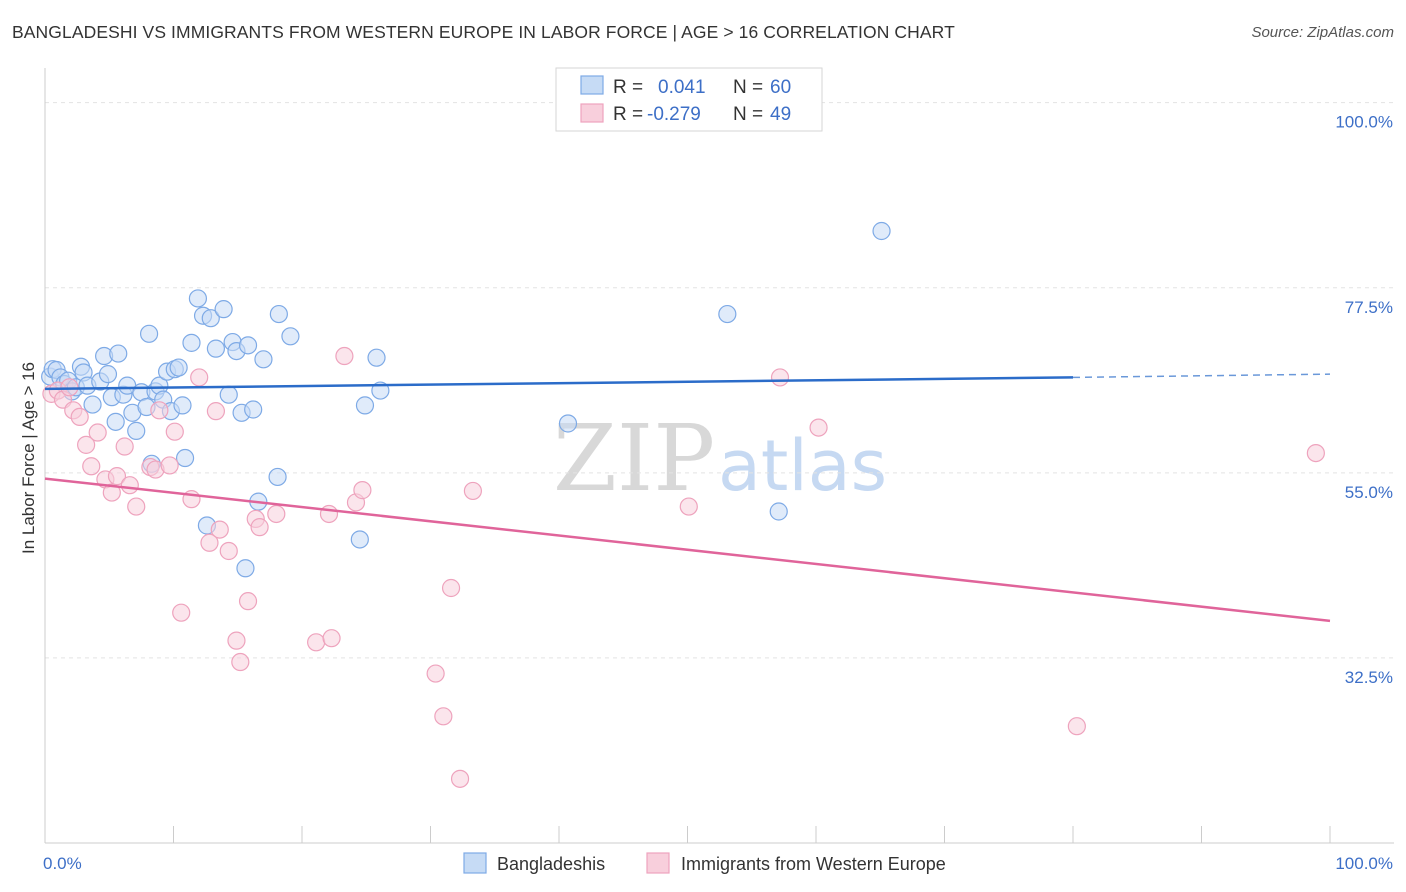 Image resolution: width=1406 pixels, height=892 pixels. What do you see at coordinates (28, 458) in the screenshot?
I see `y-axis-label: In Labor Force | Age > 16` at bounding box center [28, 458].